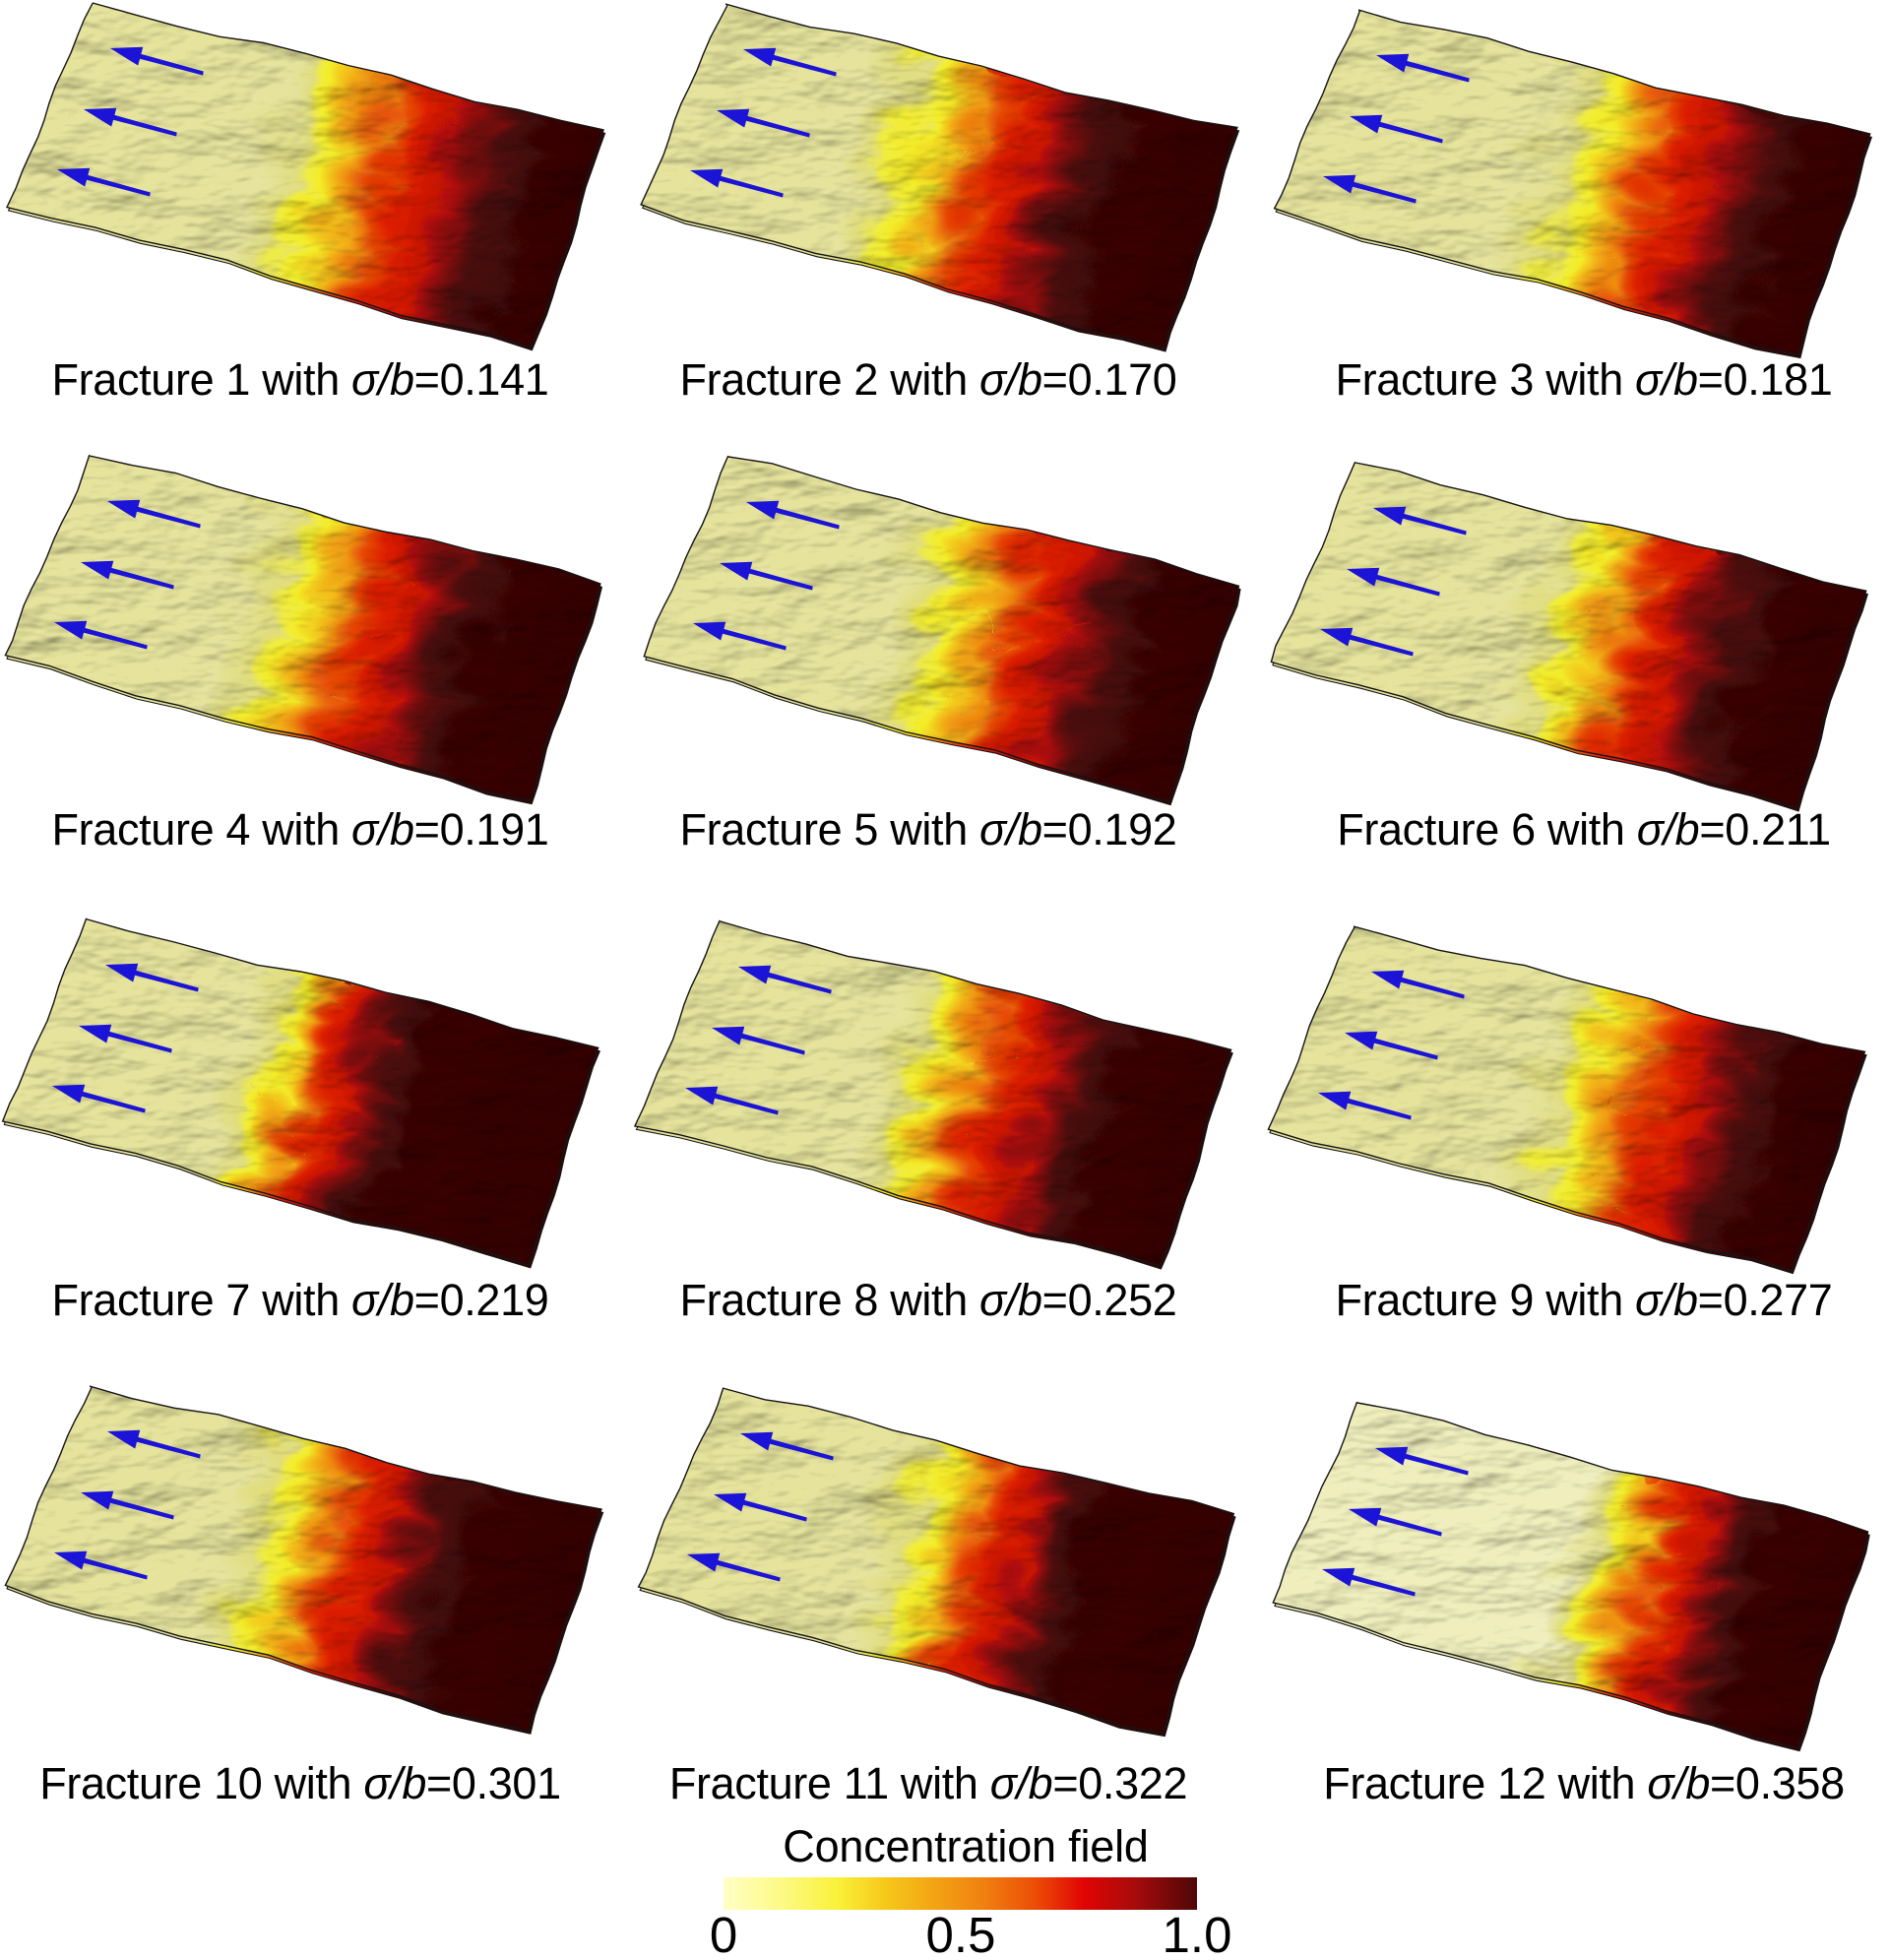 Image resolution: width=1890 pixels, height=1960 pixels. What do you see at coordinates (1584, 829) in the screenshot?
I see `svg-text: Fracture 6 with σ/b=0.211` at bounding box center [1584, 829].